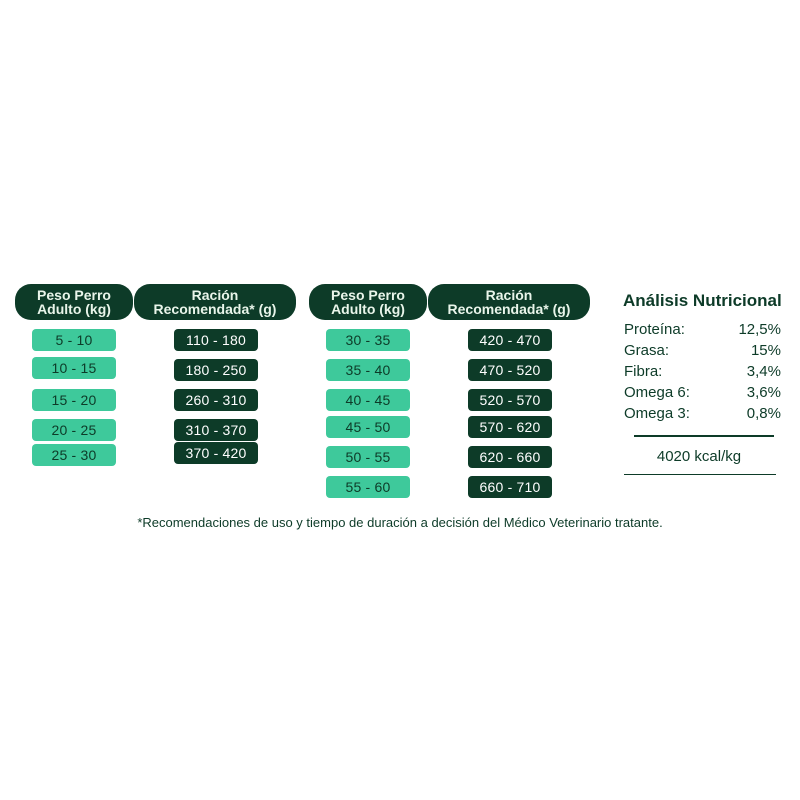 The width and height of the screenshot is (800, 800). I want to click on nutrition-label: Fibra:, so click(643, 371).